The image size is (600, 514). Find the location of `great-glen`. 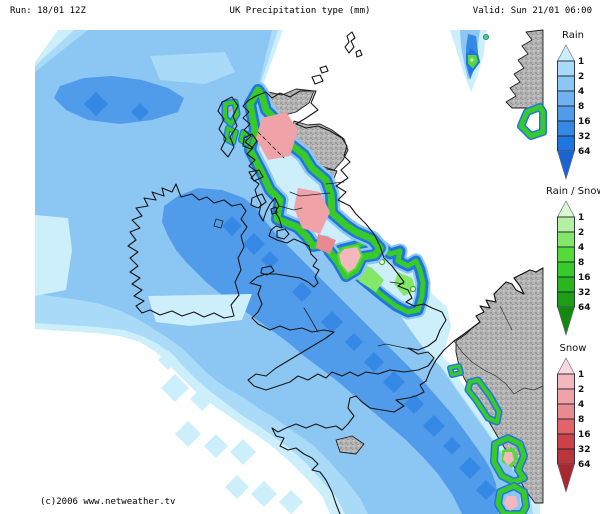

great-glen is located at coordinates (271, 145).